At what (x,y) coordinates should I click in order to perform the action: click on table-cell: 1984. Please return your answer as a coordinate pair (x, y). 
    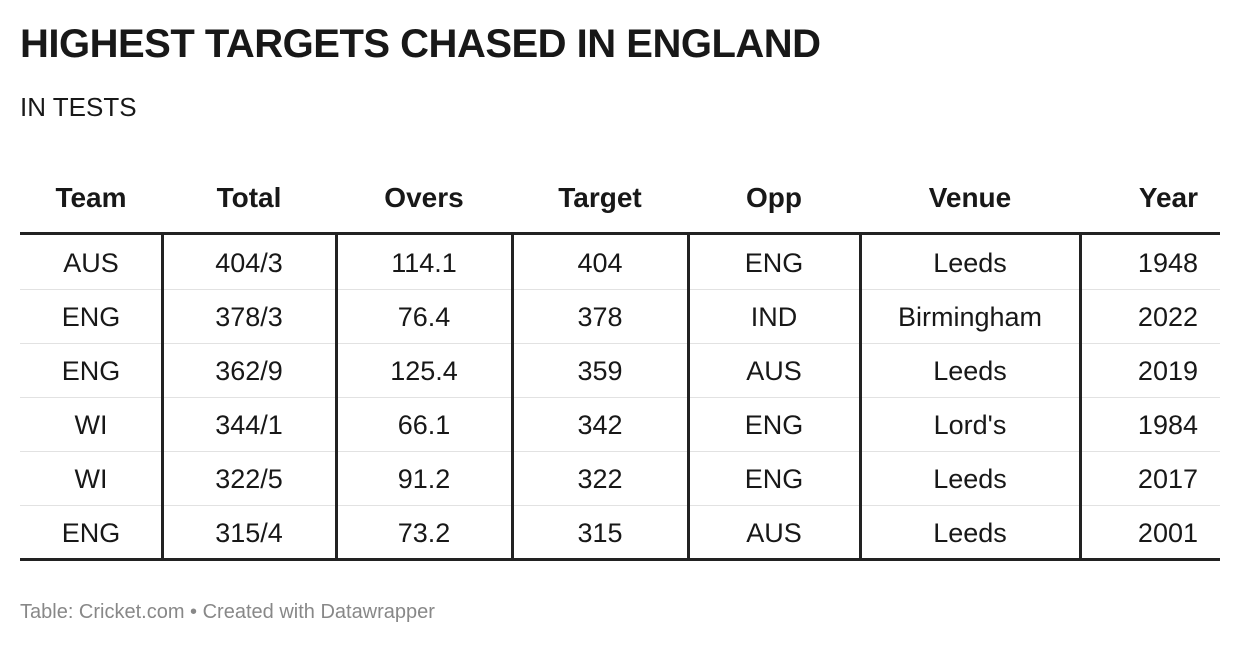
    Looking at the image, I should click on (1167, 425).